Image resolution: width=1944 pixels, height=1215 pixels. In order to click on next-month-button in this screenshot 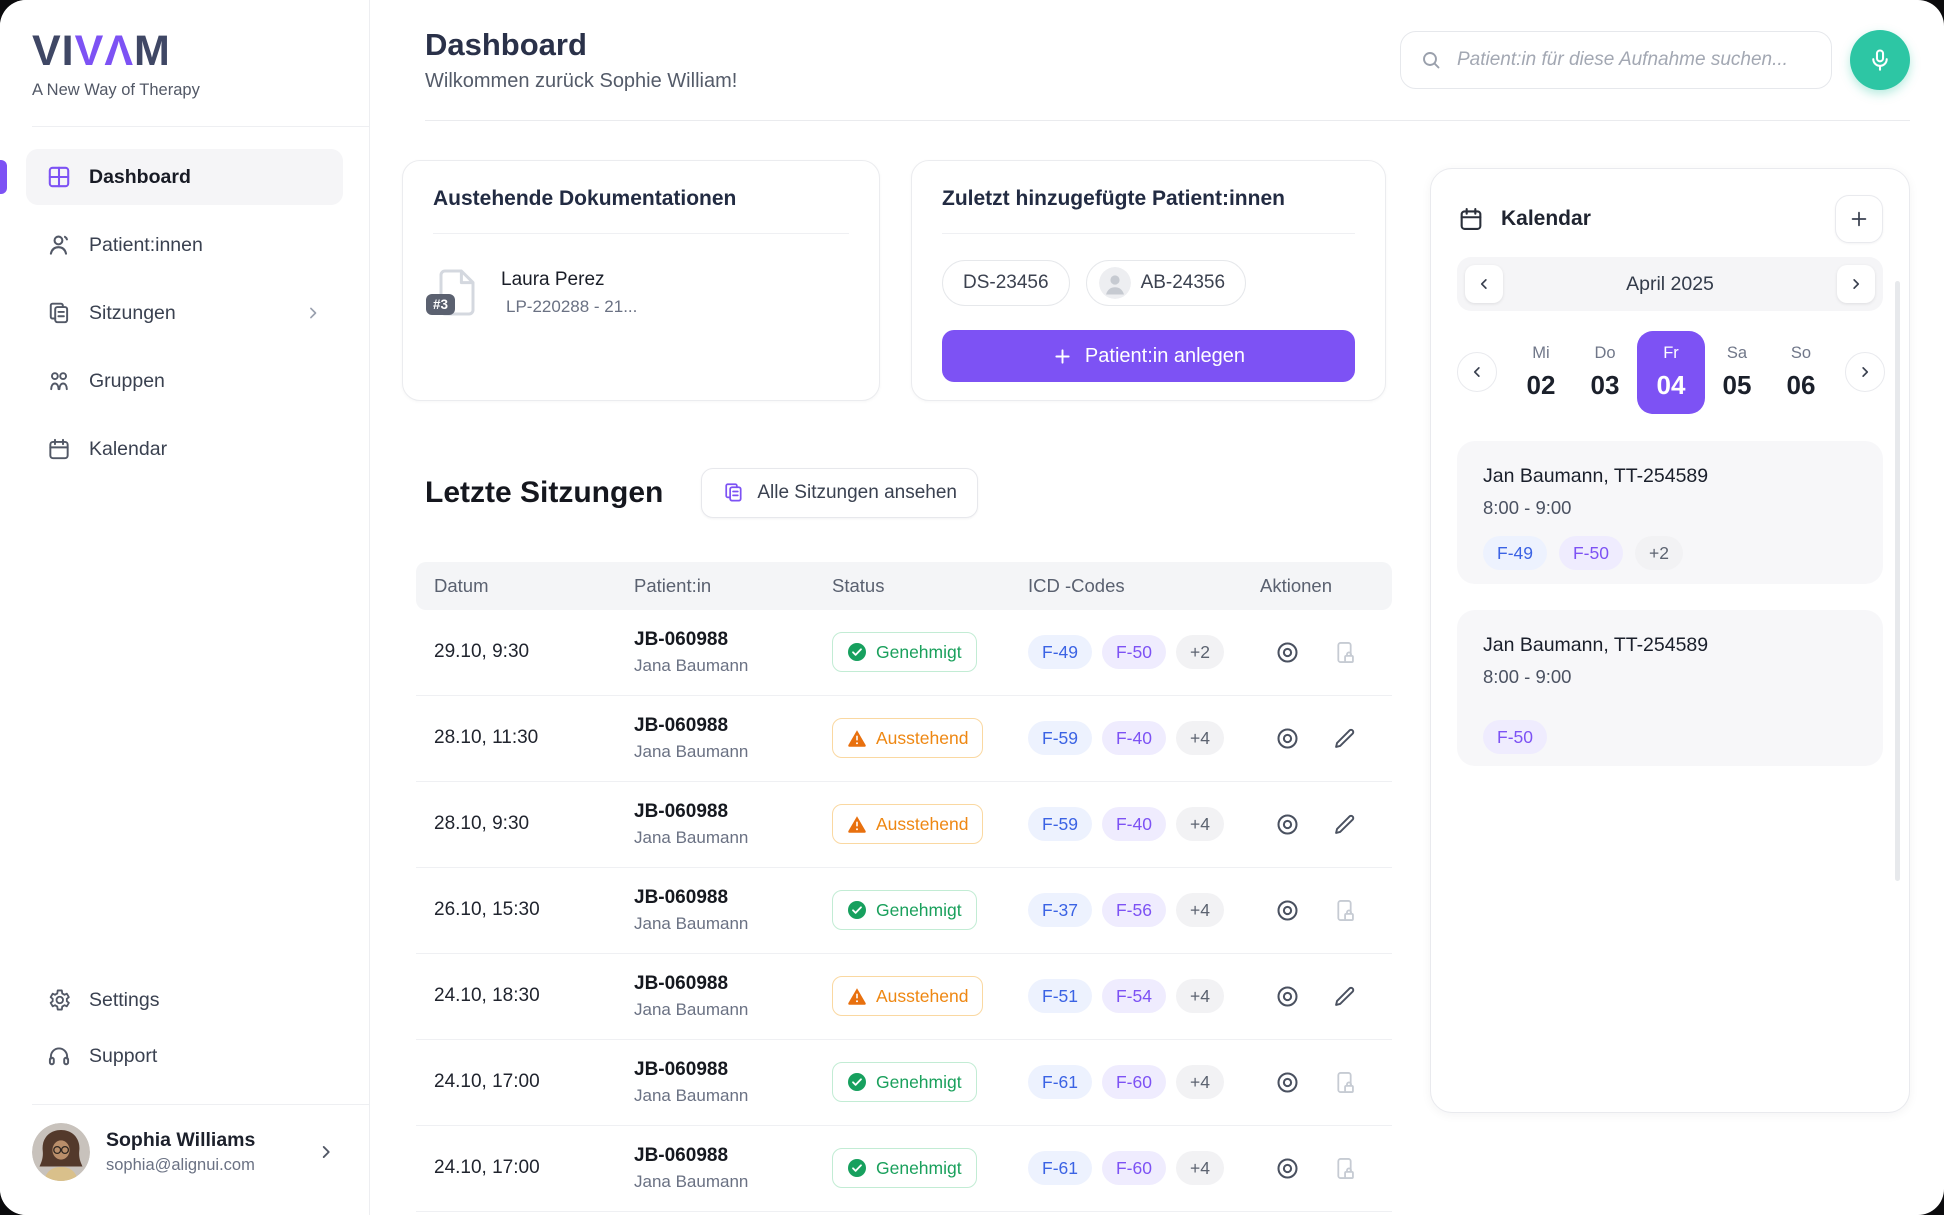, I will do `click(1856, 284)`.